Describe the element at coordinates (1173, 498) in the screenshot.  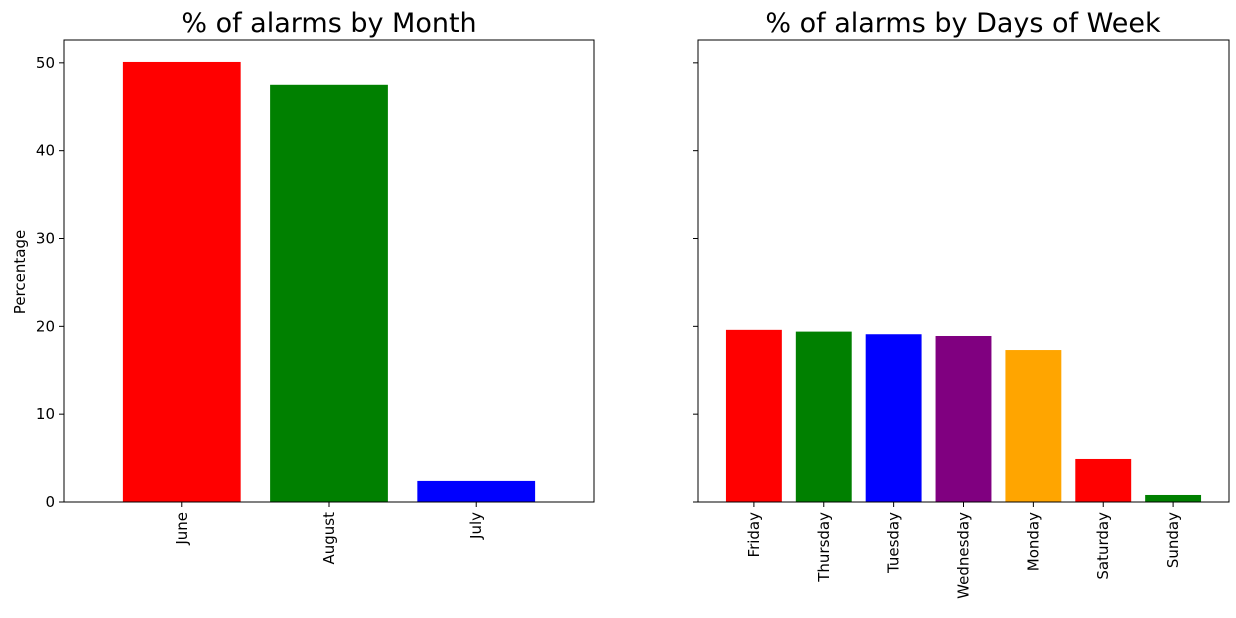
I see `bar-sunday` at that location.